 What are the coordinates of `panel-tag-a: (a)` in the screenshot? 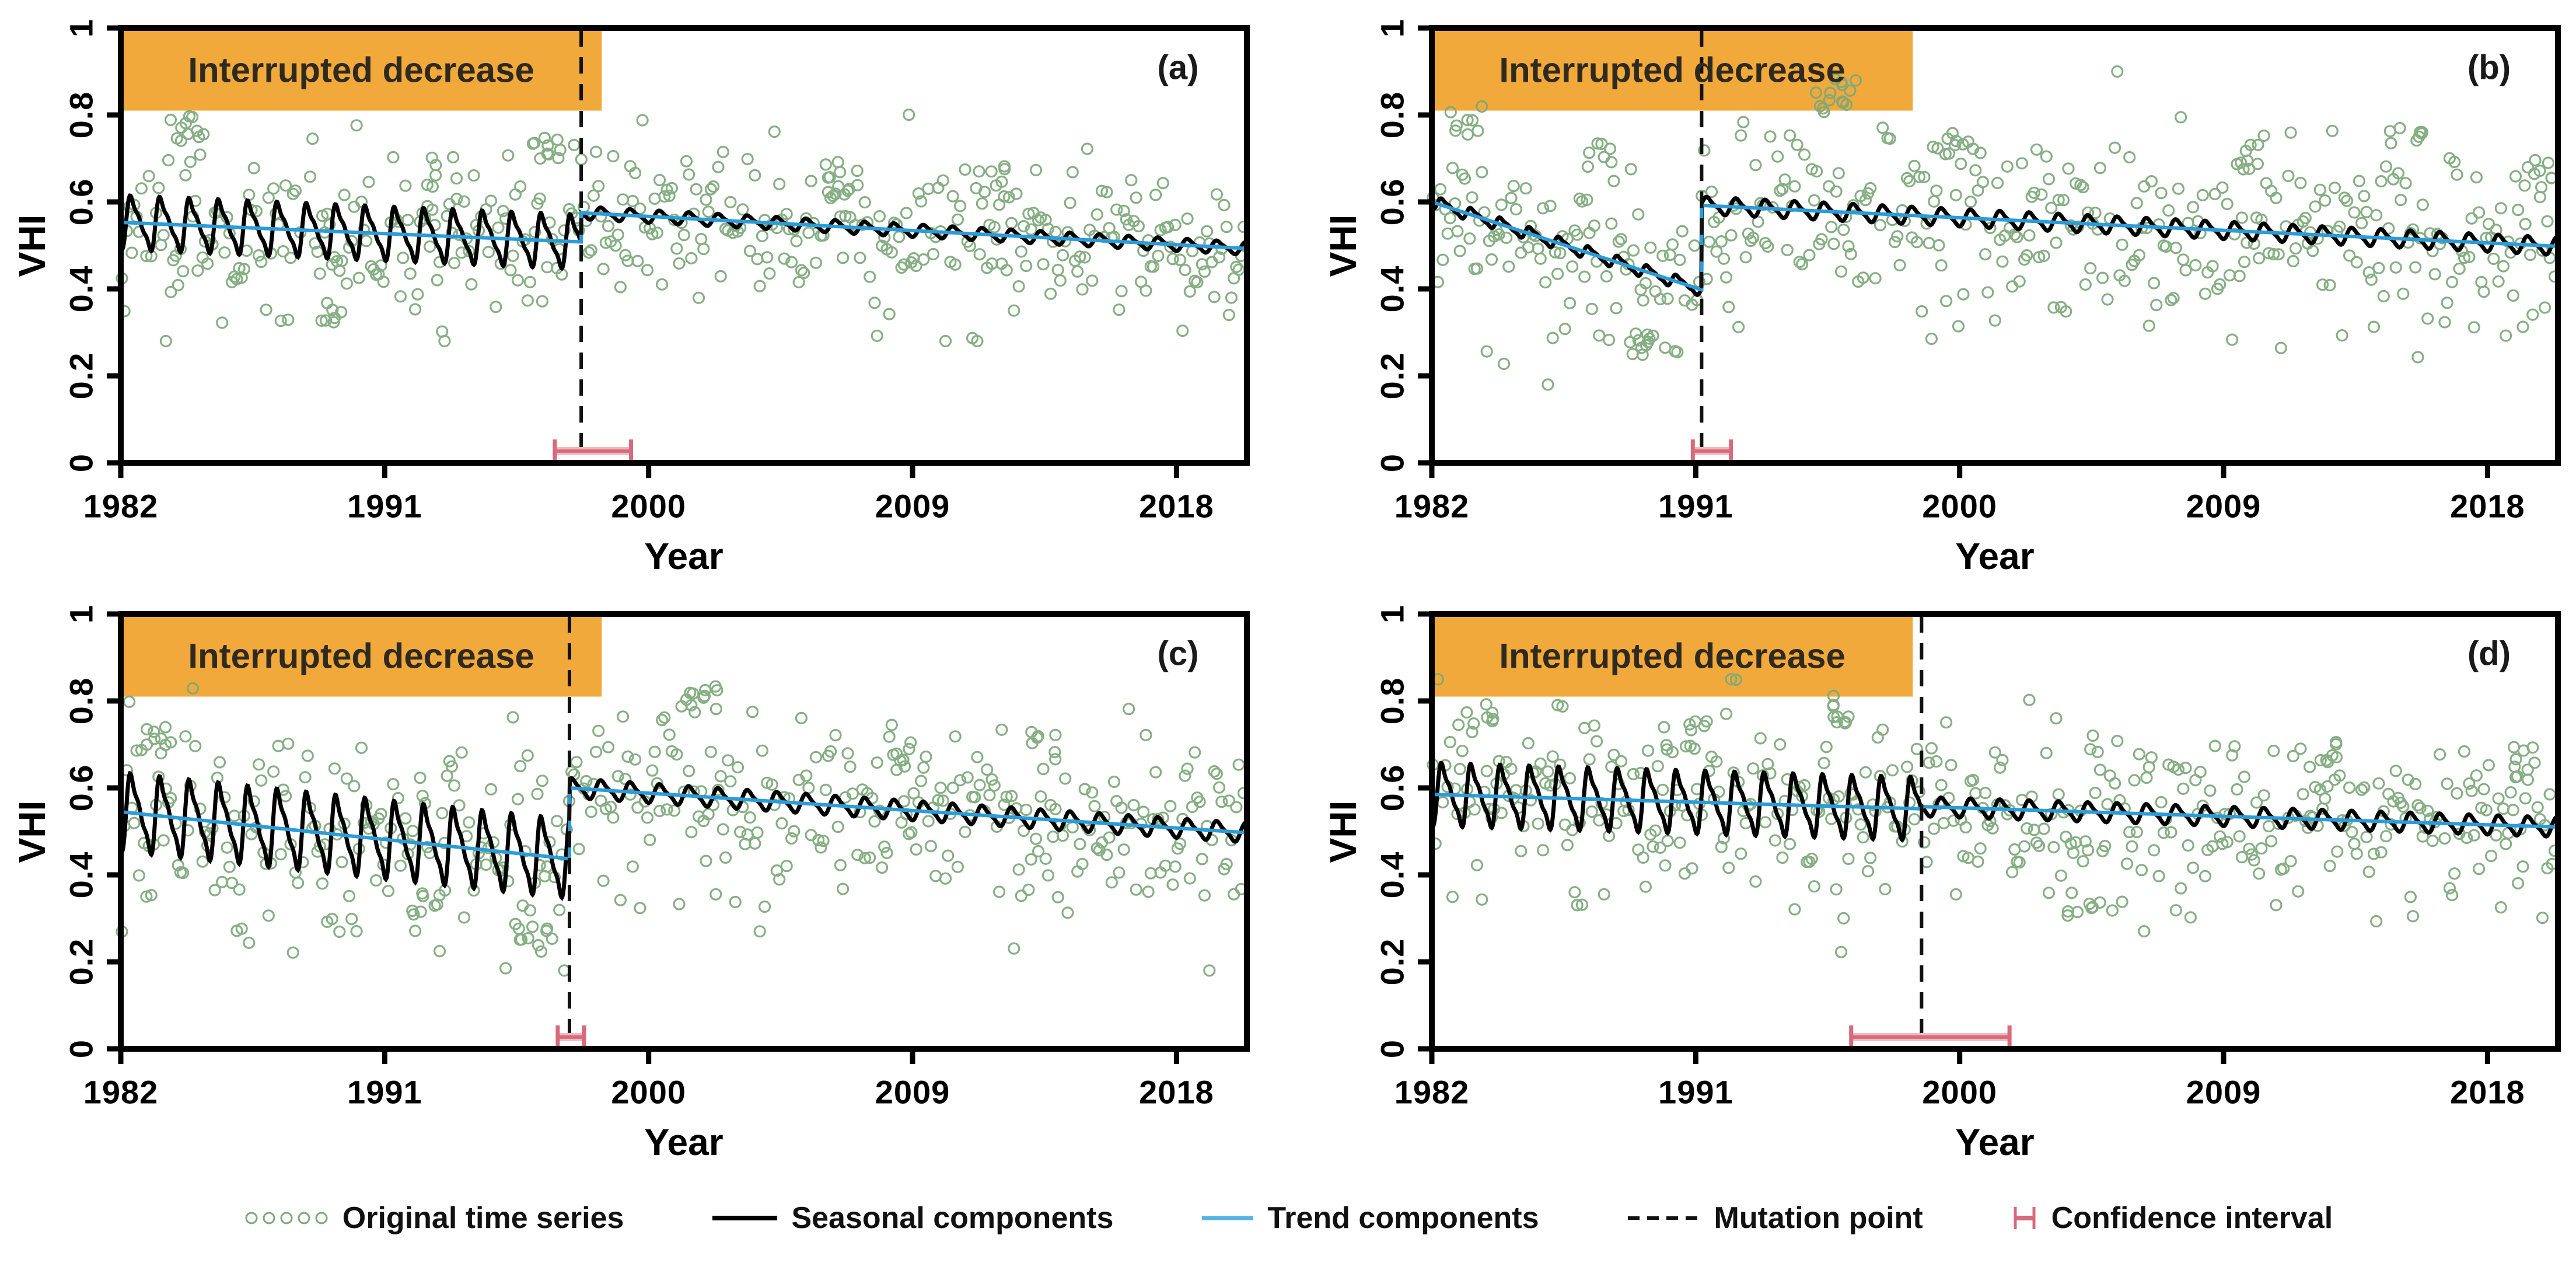 It's located at (1178, 67).